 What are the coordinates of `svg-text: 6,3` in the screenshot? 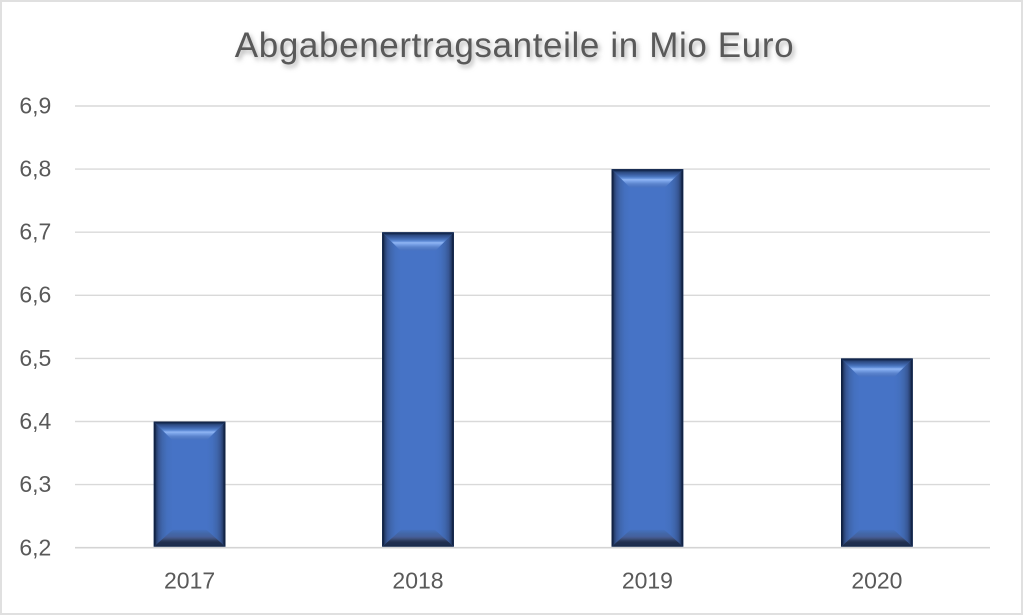 It's located at (35, 484).